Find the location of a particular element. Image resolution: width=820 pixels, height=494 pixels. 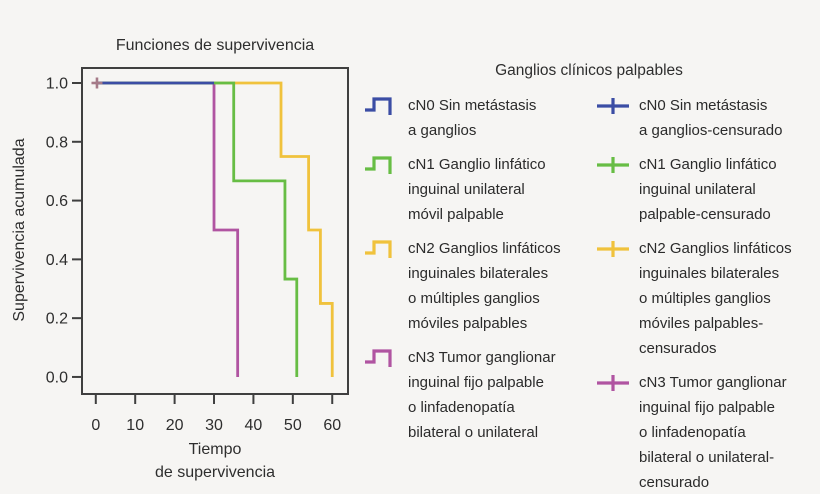

series-line-cN1 is located at coordinates (197, 229).